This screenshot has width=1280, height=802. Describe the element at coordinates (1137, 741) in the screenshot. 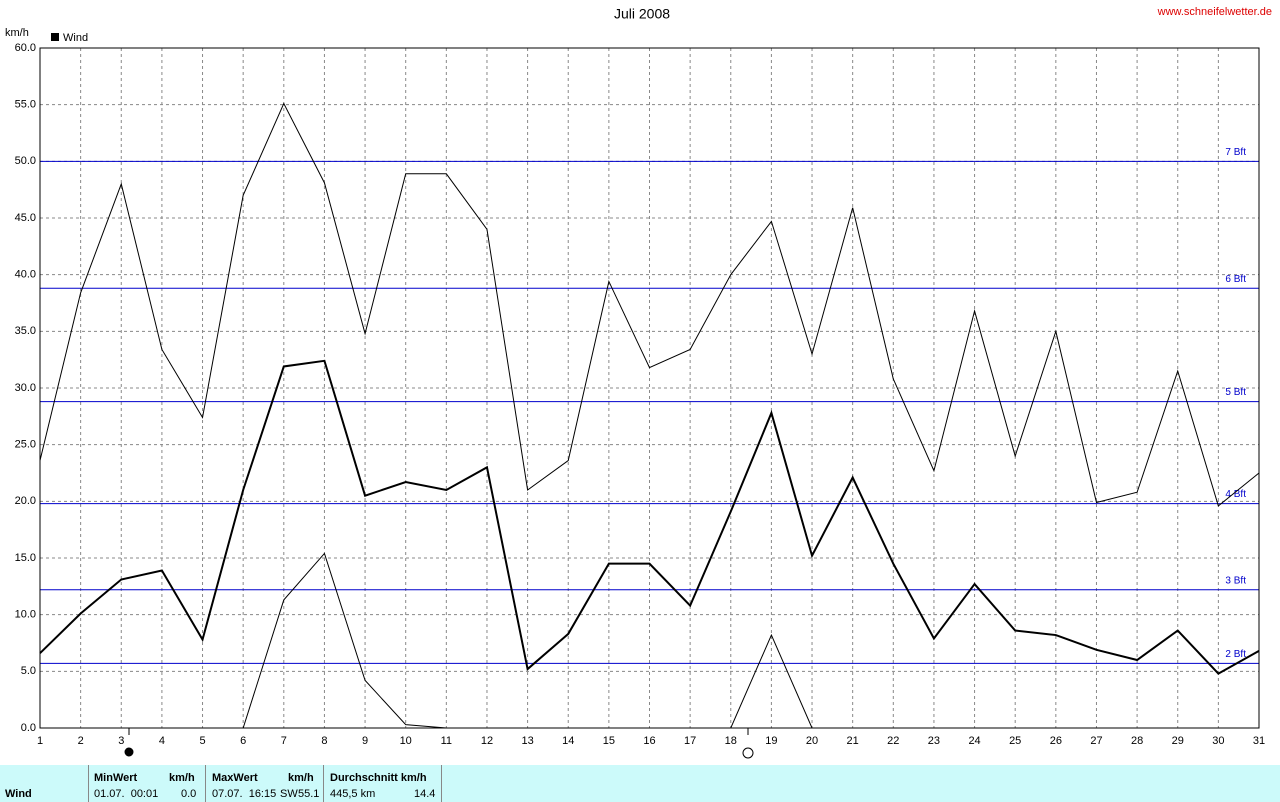

I see `x-tick-label: 28` at that location.